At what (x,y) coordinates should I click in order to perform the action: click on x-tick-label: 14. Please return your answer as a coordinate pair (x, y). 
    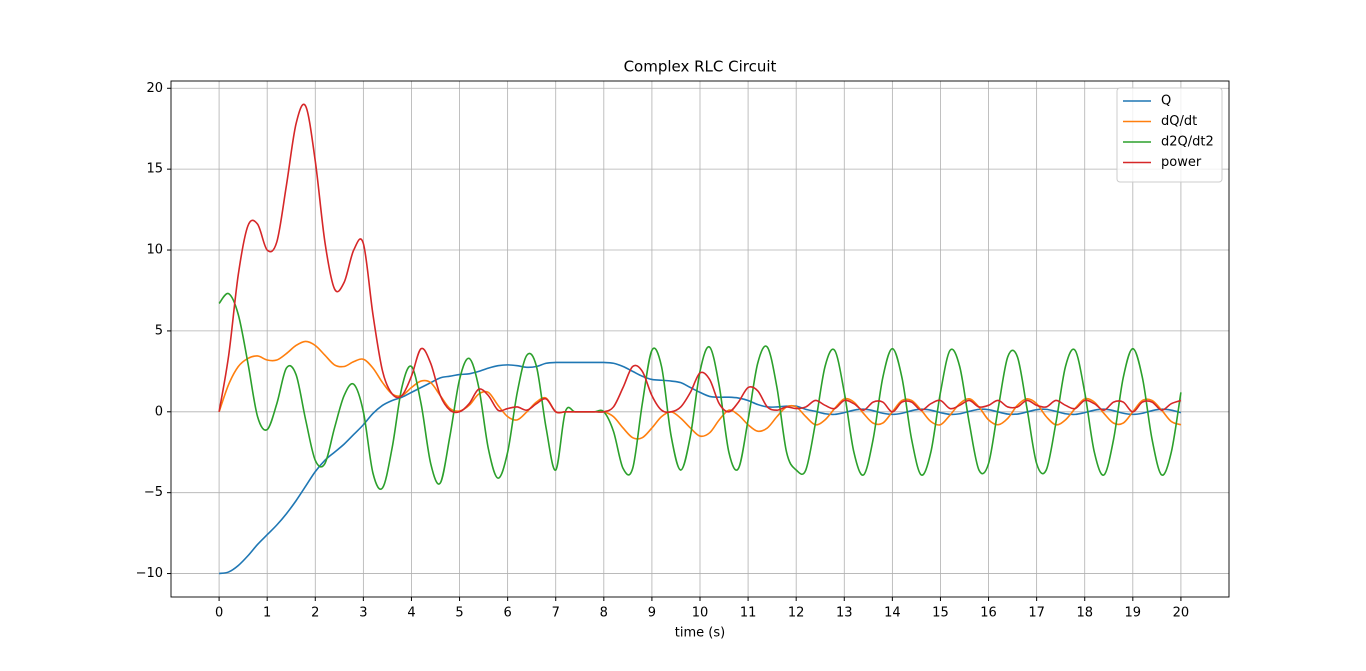
    Looking at the image, I should click on (892, 613).